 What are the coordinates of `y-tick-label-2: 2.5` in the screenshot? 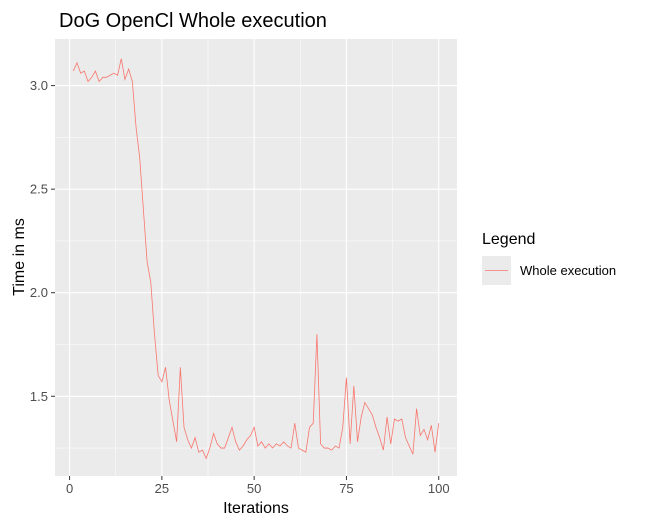 It's located at (39, 189).